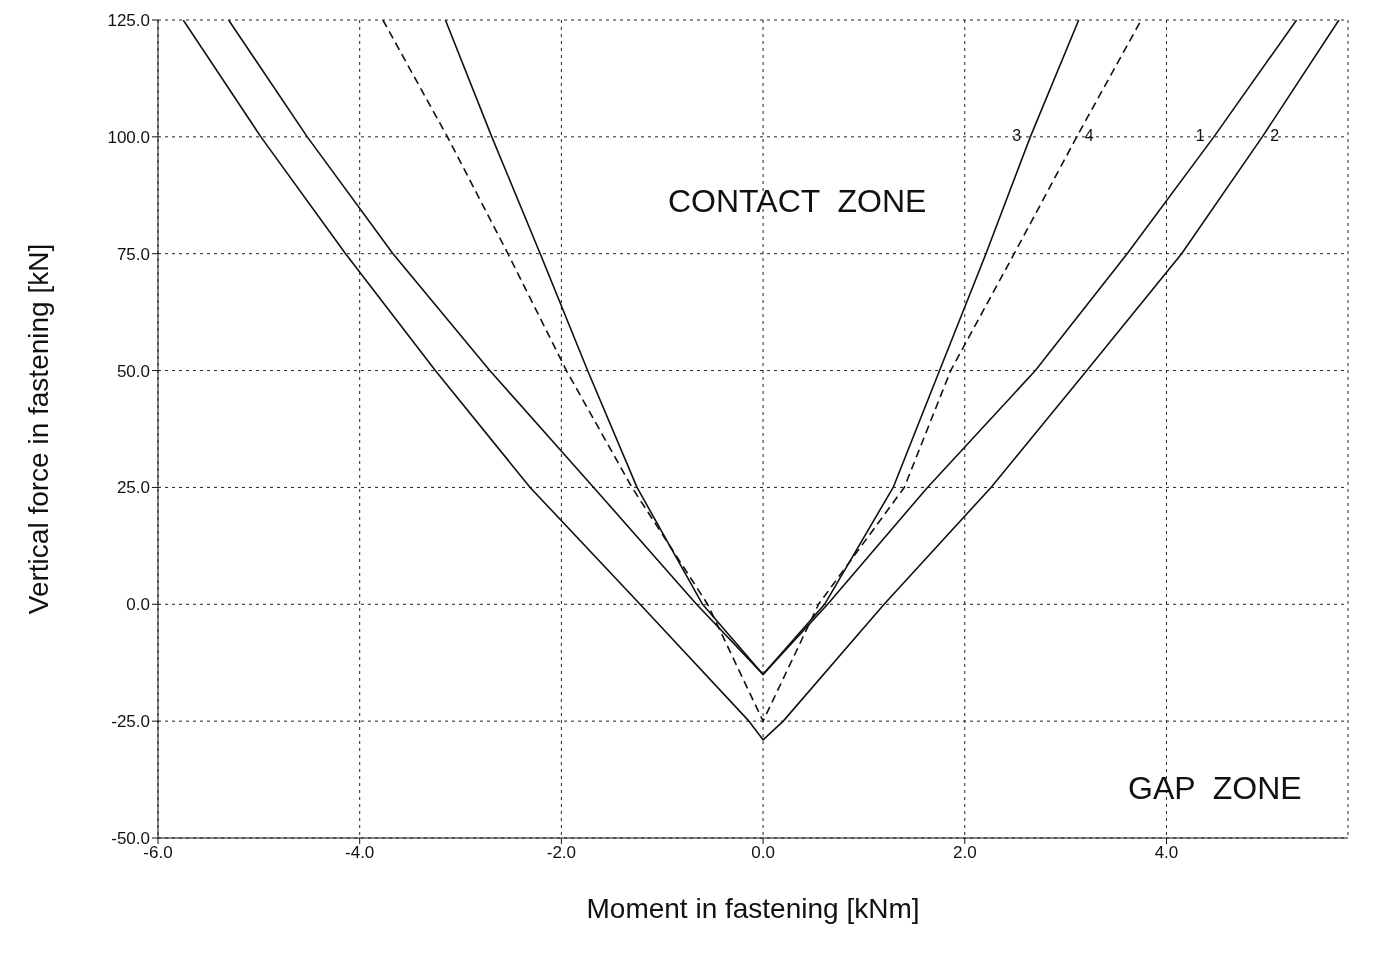 The height and width of the screenshot is (970, 1389). Describe the element at coordinates (128, 21) in the screenshot. I see `y-tick-label: 125.0` at that location.